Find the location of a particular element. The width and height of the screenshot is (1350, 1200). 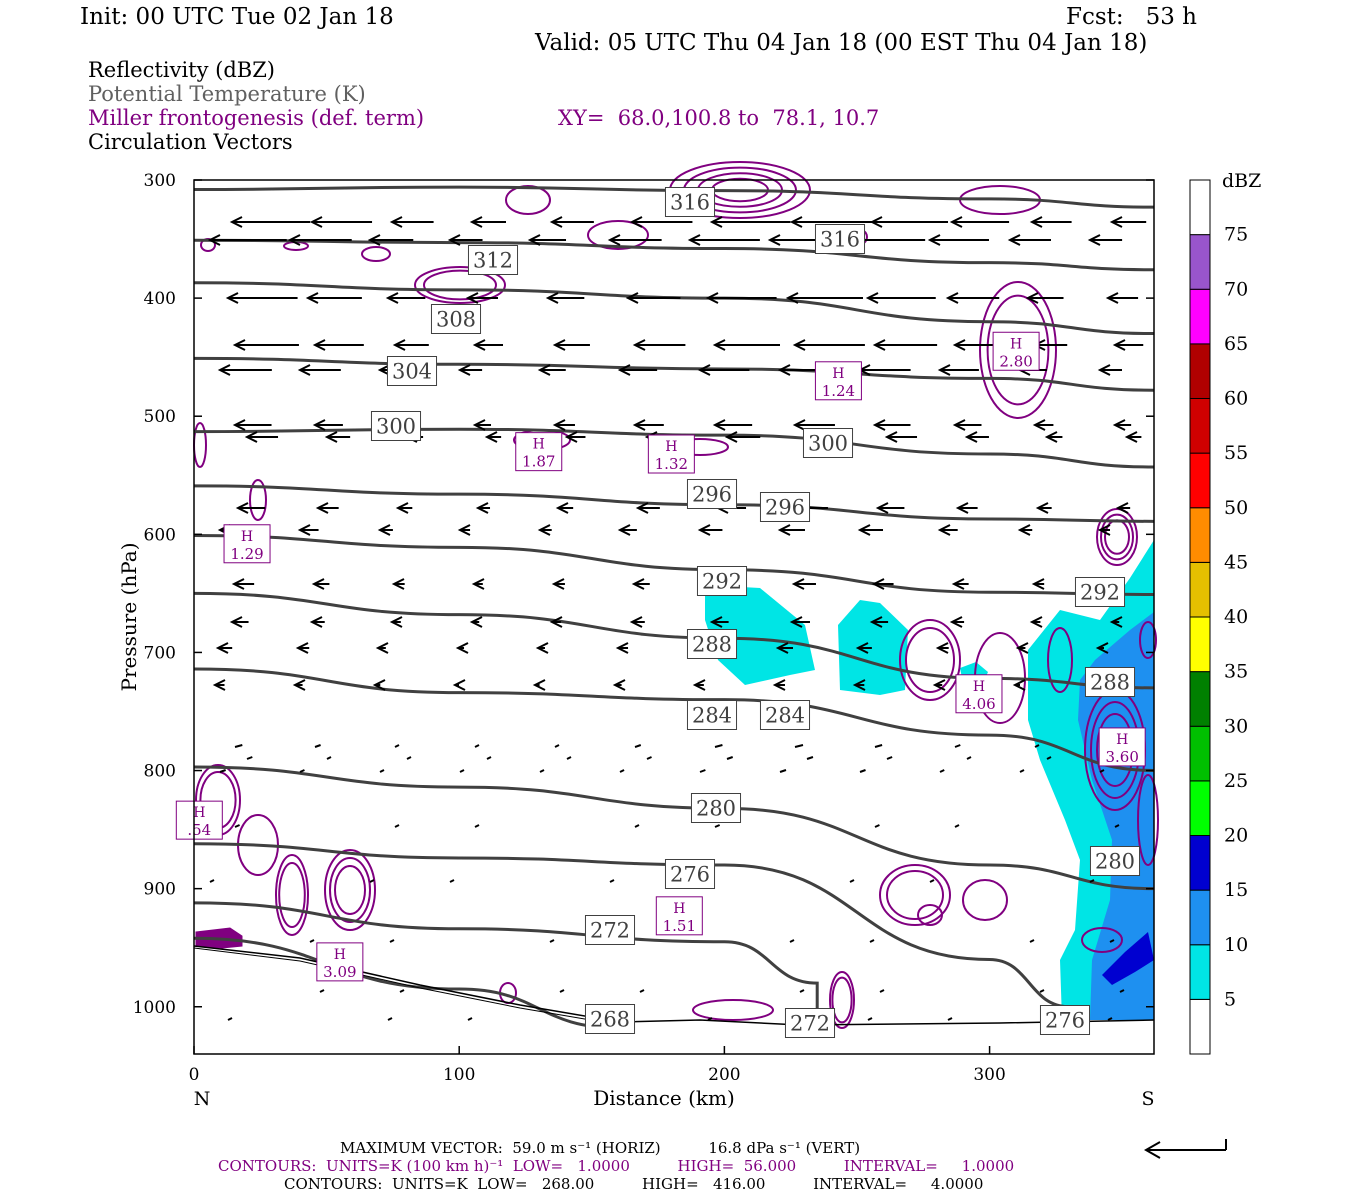

init-time: Init: 00 UTC Tue 02 Jan 18 is located at coordinates (237, 17).